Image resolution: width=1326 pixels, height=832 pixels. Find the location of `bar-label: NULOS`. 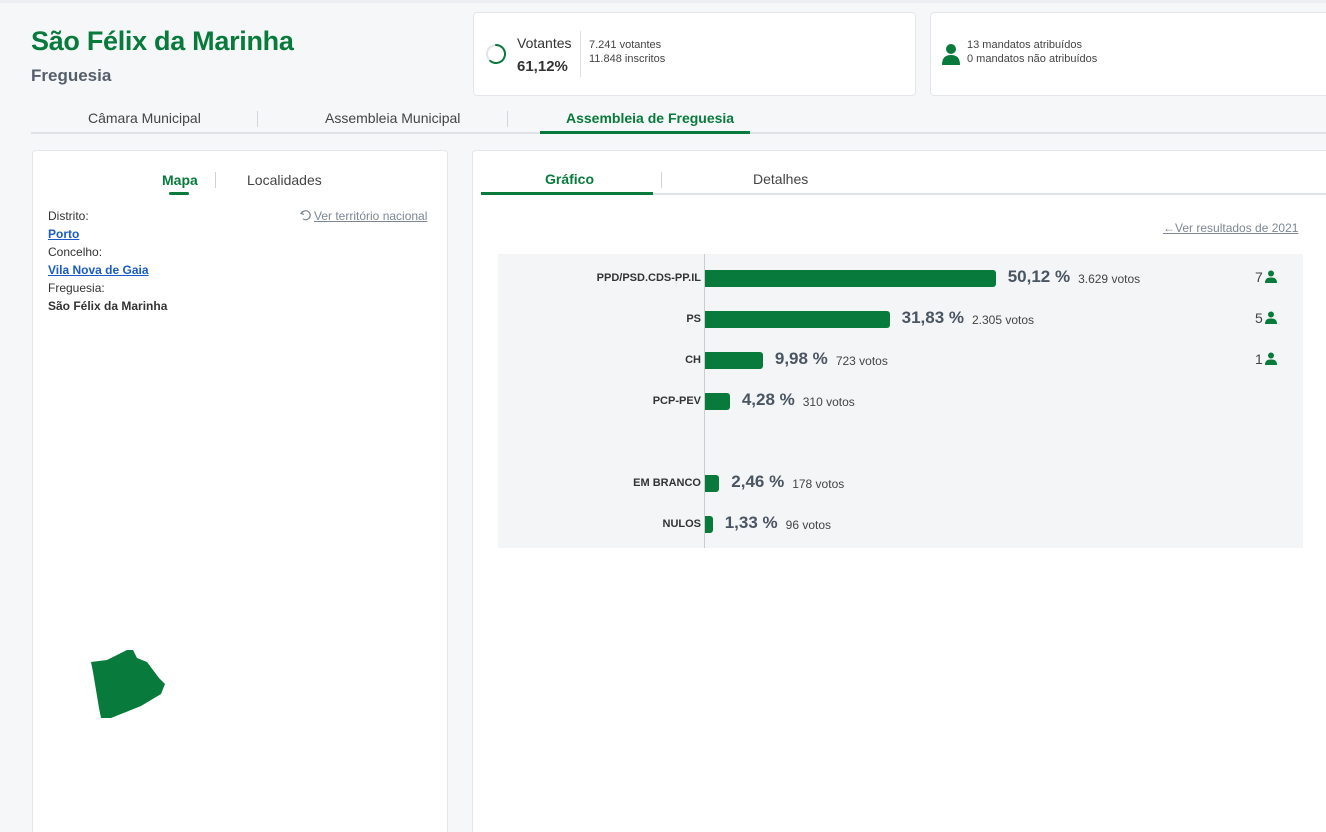

bar-label: NULOS is located at coordinates (682, 524).